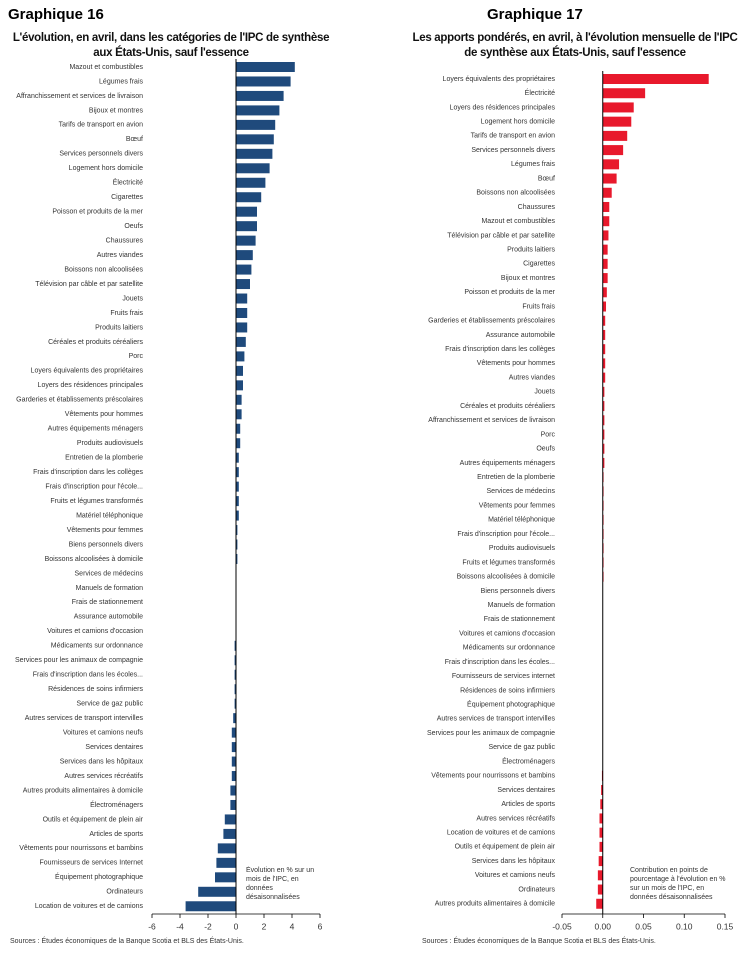 The height and width of the screenshot is (960, 743). What do you see at coordinates (103, 269) in the screenshot?
I see `category-label: Boissons non alcoolisées` at bounding box center [103, 269].